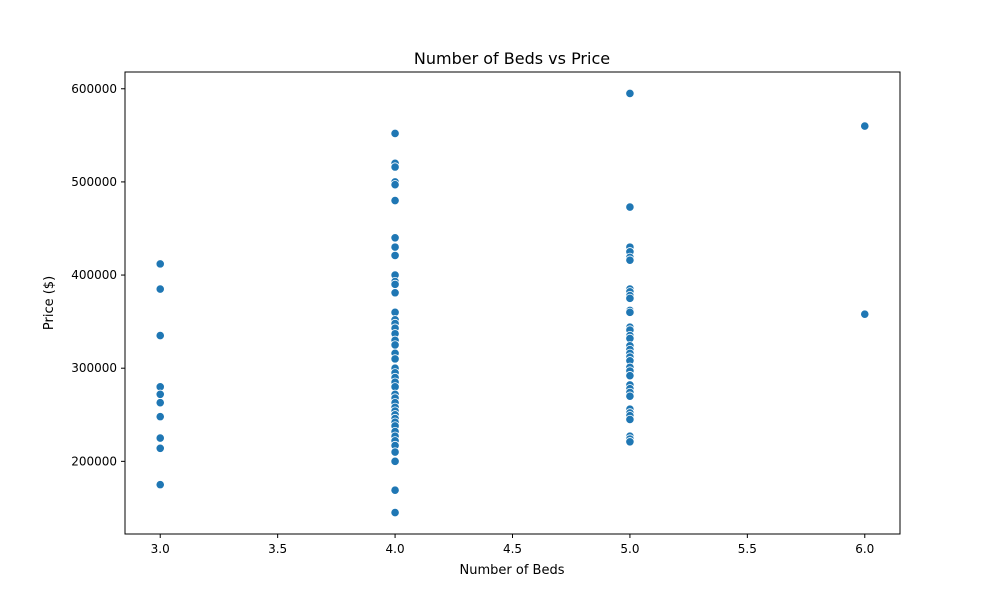  Describe the element at coordinates (94, 461) in the screenshot. I see `y-tick-label: 200000` at that location.